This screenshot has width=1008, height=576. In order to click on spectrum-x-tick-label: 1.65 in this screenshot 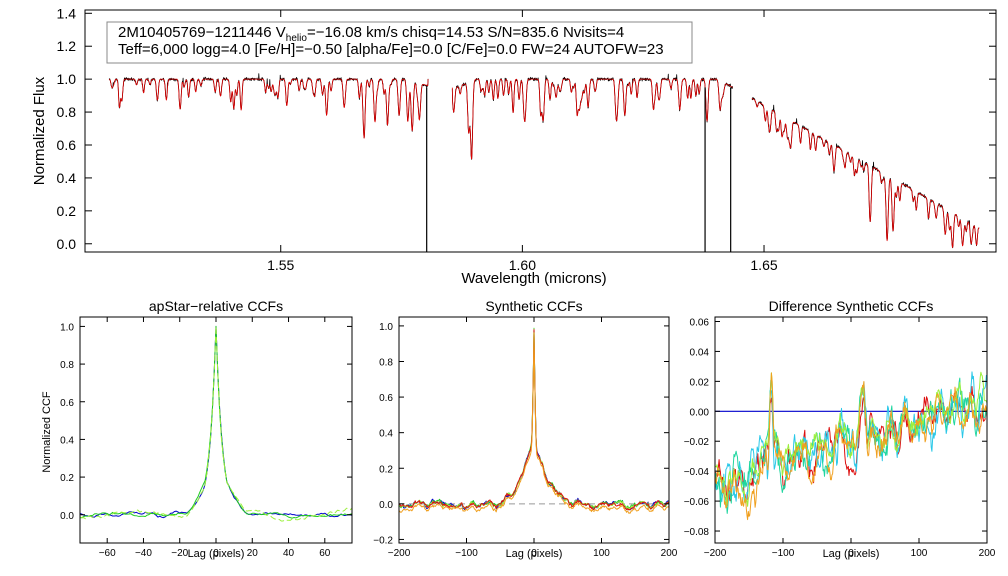, I will do `click(763, 265)`.